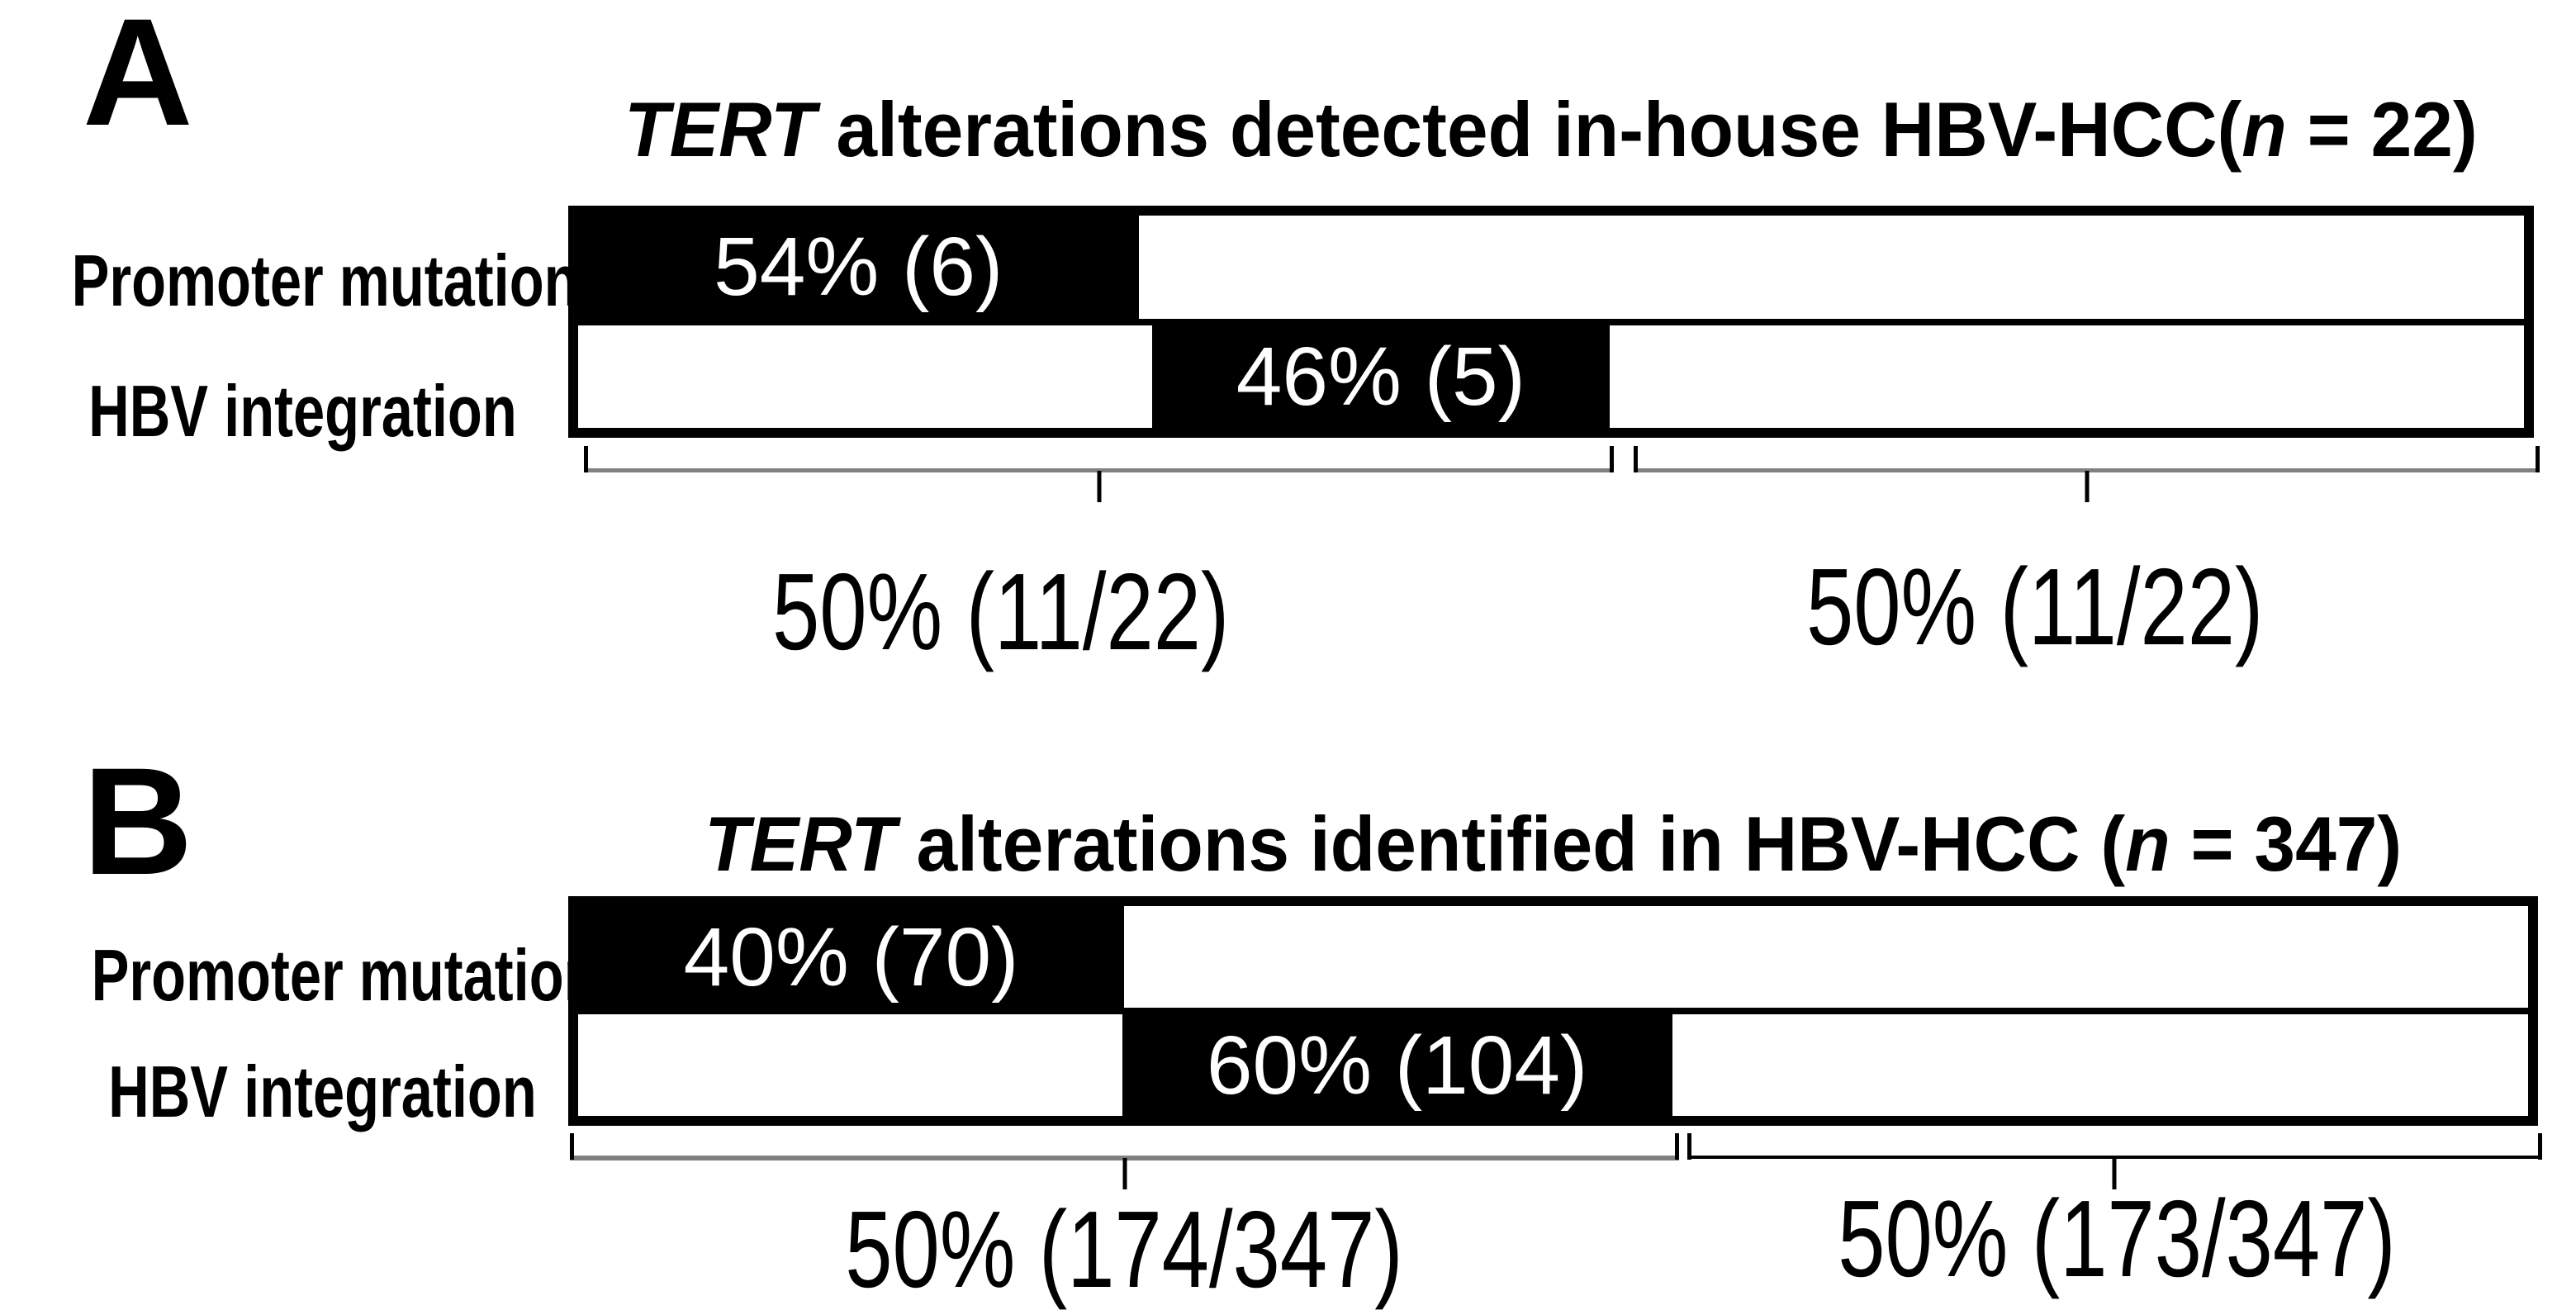 This screenshot has width=2576, height=1310. I want to click on title-middle: alterations detected in-house HBV-HCC(, so click(1528, 129).